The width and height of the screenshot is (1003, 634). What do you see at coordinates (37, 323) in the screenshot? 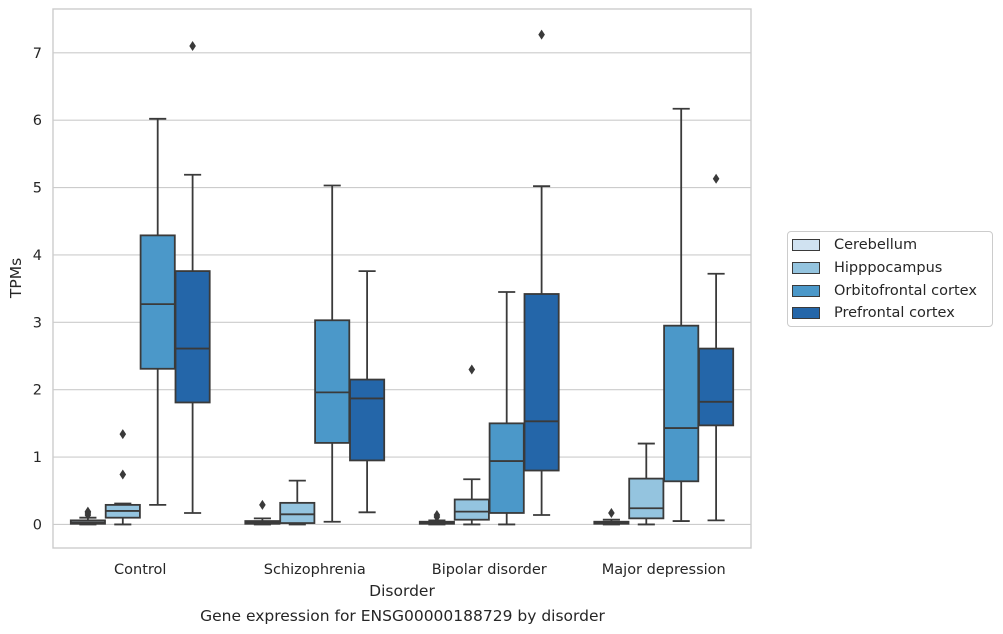
I see `y-tick-label: 3` at bounding box center [37, 323].